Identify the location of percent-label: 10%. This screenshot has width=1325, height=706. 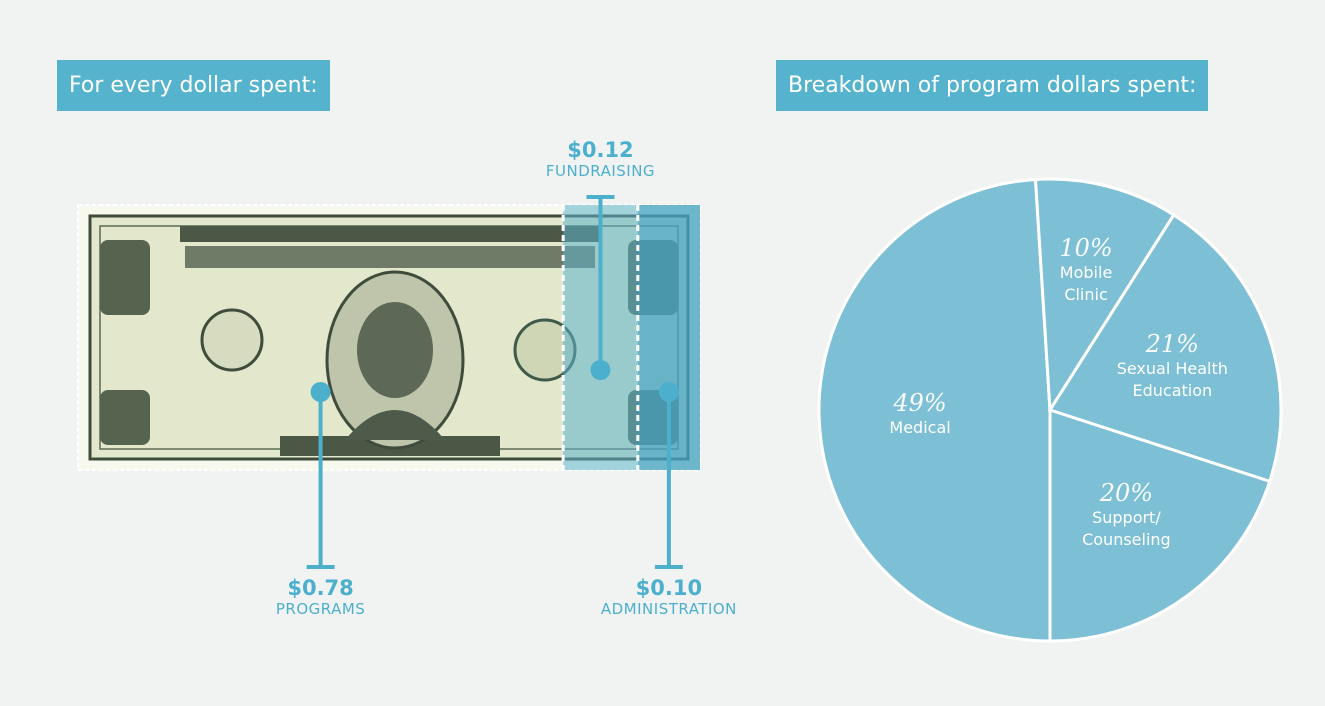
(1086, 247).